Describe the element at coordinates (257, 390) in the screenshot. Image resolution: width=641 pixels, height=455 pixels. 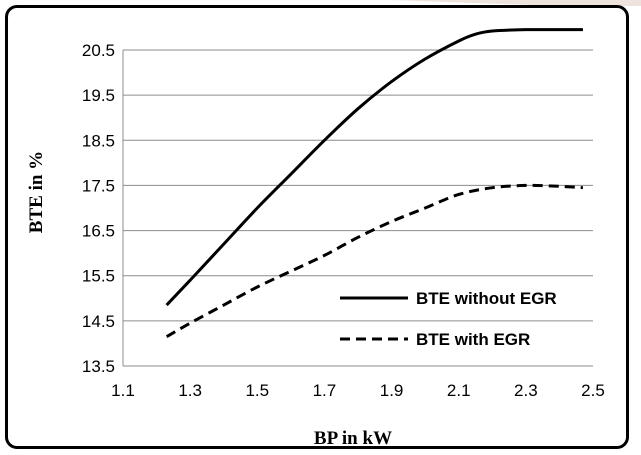
I see `x-tick-label: 1.5` at that location.